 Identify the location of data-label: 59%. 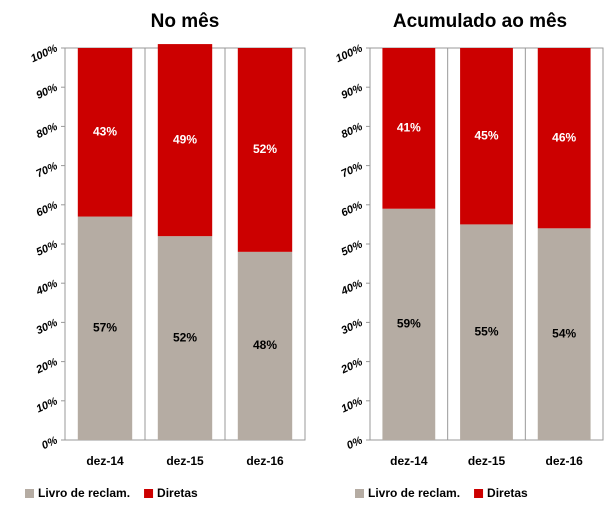
(409, 324).